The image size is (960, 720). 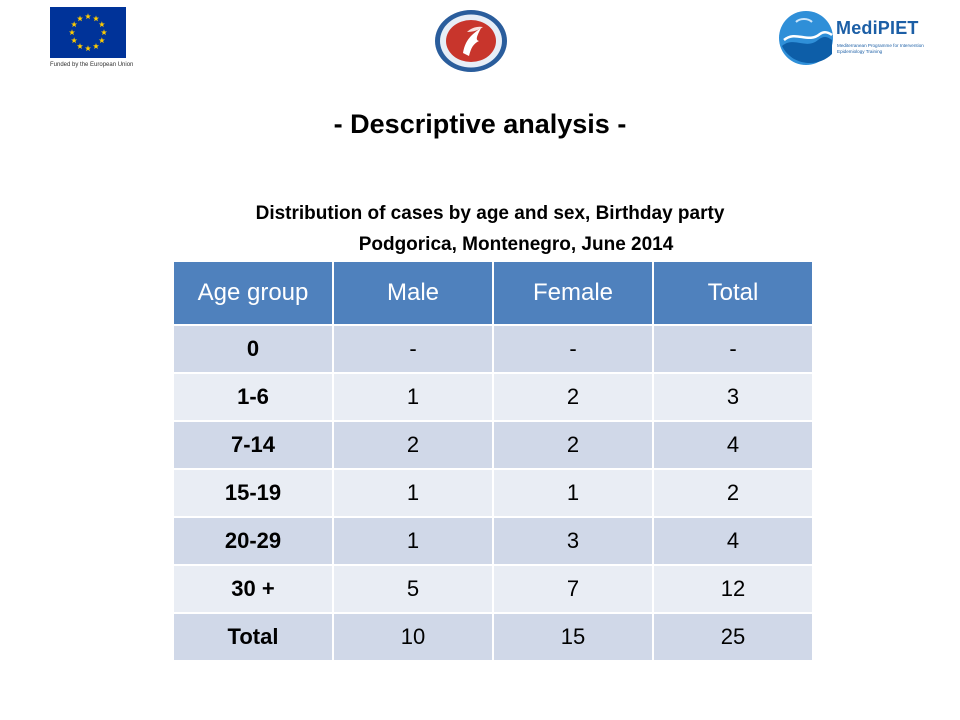 I want to click on table-row: 7-14 2 2 4, so click(x=493, y=445).